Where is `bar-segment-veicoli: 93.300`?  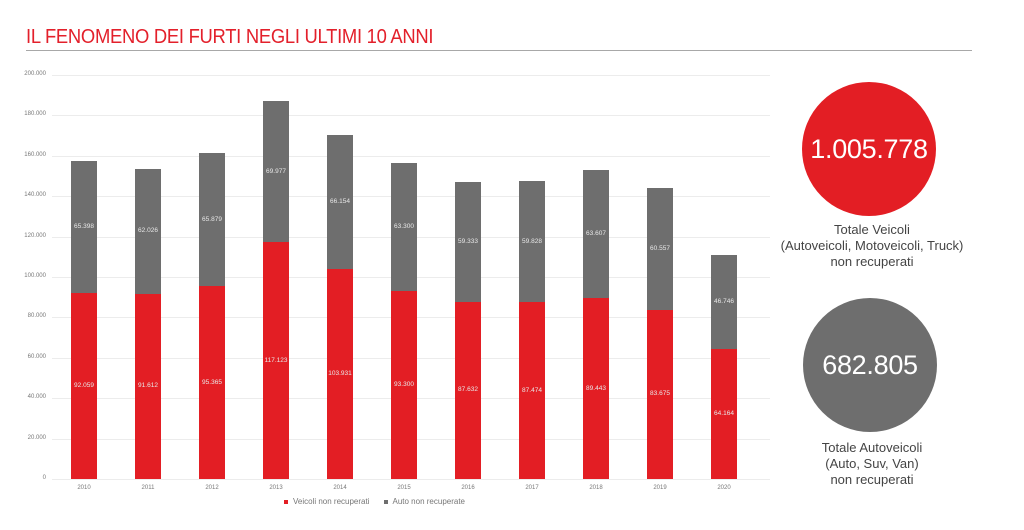 bar-segment-veicoli: 93.300 is located at coordinates (404, 384).